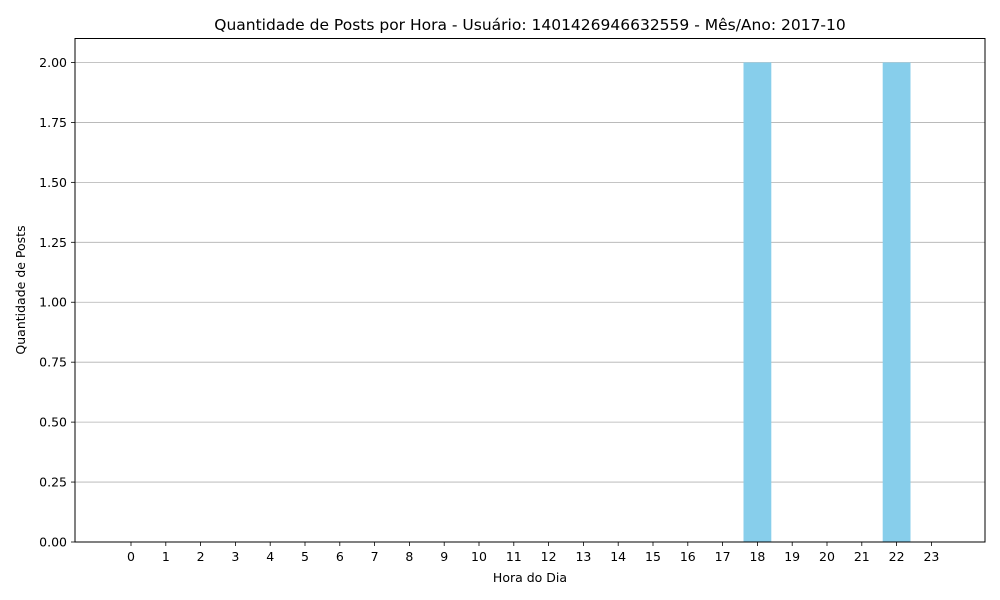 This screenshot has width=1000, height=600. Describe the element at coordinates (235, 556) in the screenshot. I see `x-tick-label: 3` at that location.